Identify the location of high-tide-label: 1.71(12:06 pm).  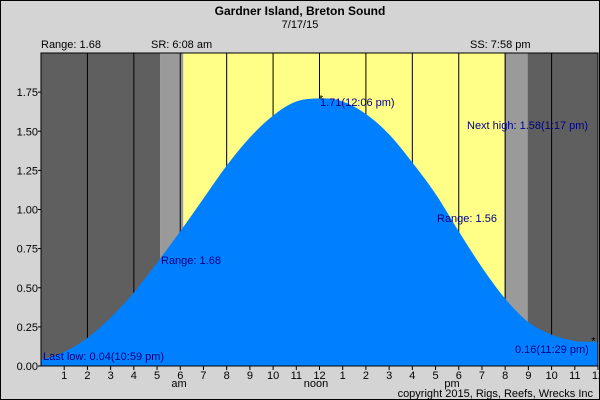
(357, 103).